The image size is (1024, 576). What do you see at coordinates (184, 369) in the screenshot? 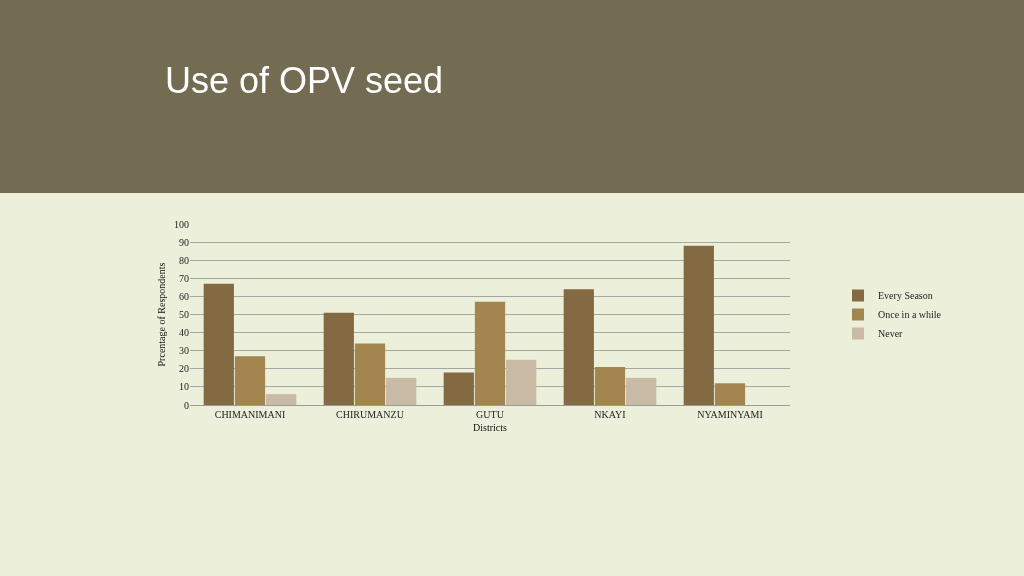
I see `y-tick-label: 20` at bounding box center [184, 369].